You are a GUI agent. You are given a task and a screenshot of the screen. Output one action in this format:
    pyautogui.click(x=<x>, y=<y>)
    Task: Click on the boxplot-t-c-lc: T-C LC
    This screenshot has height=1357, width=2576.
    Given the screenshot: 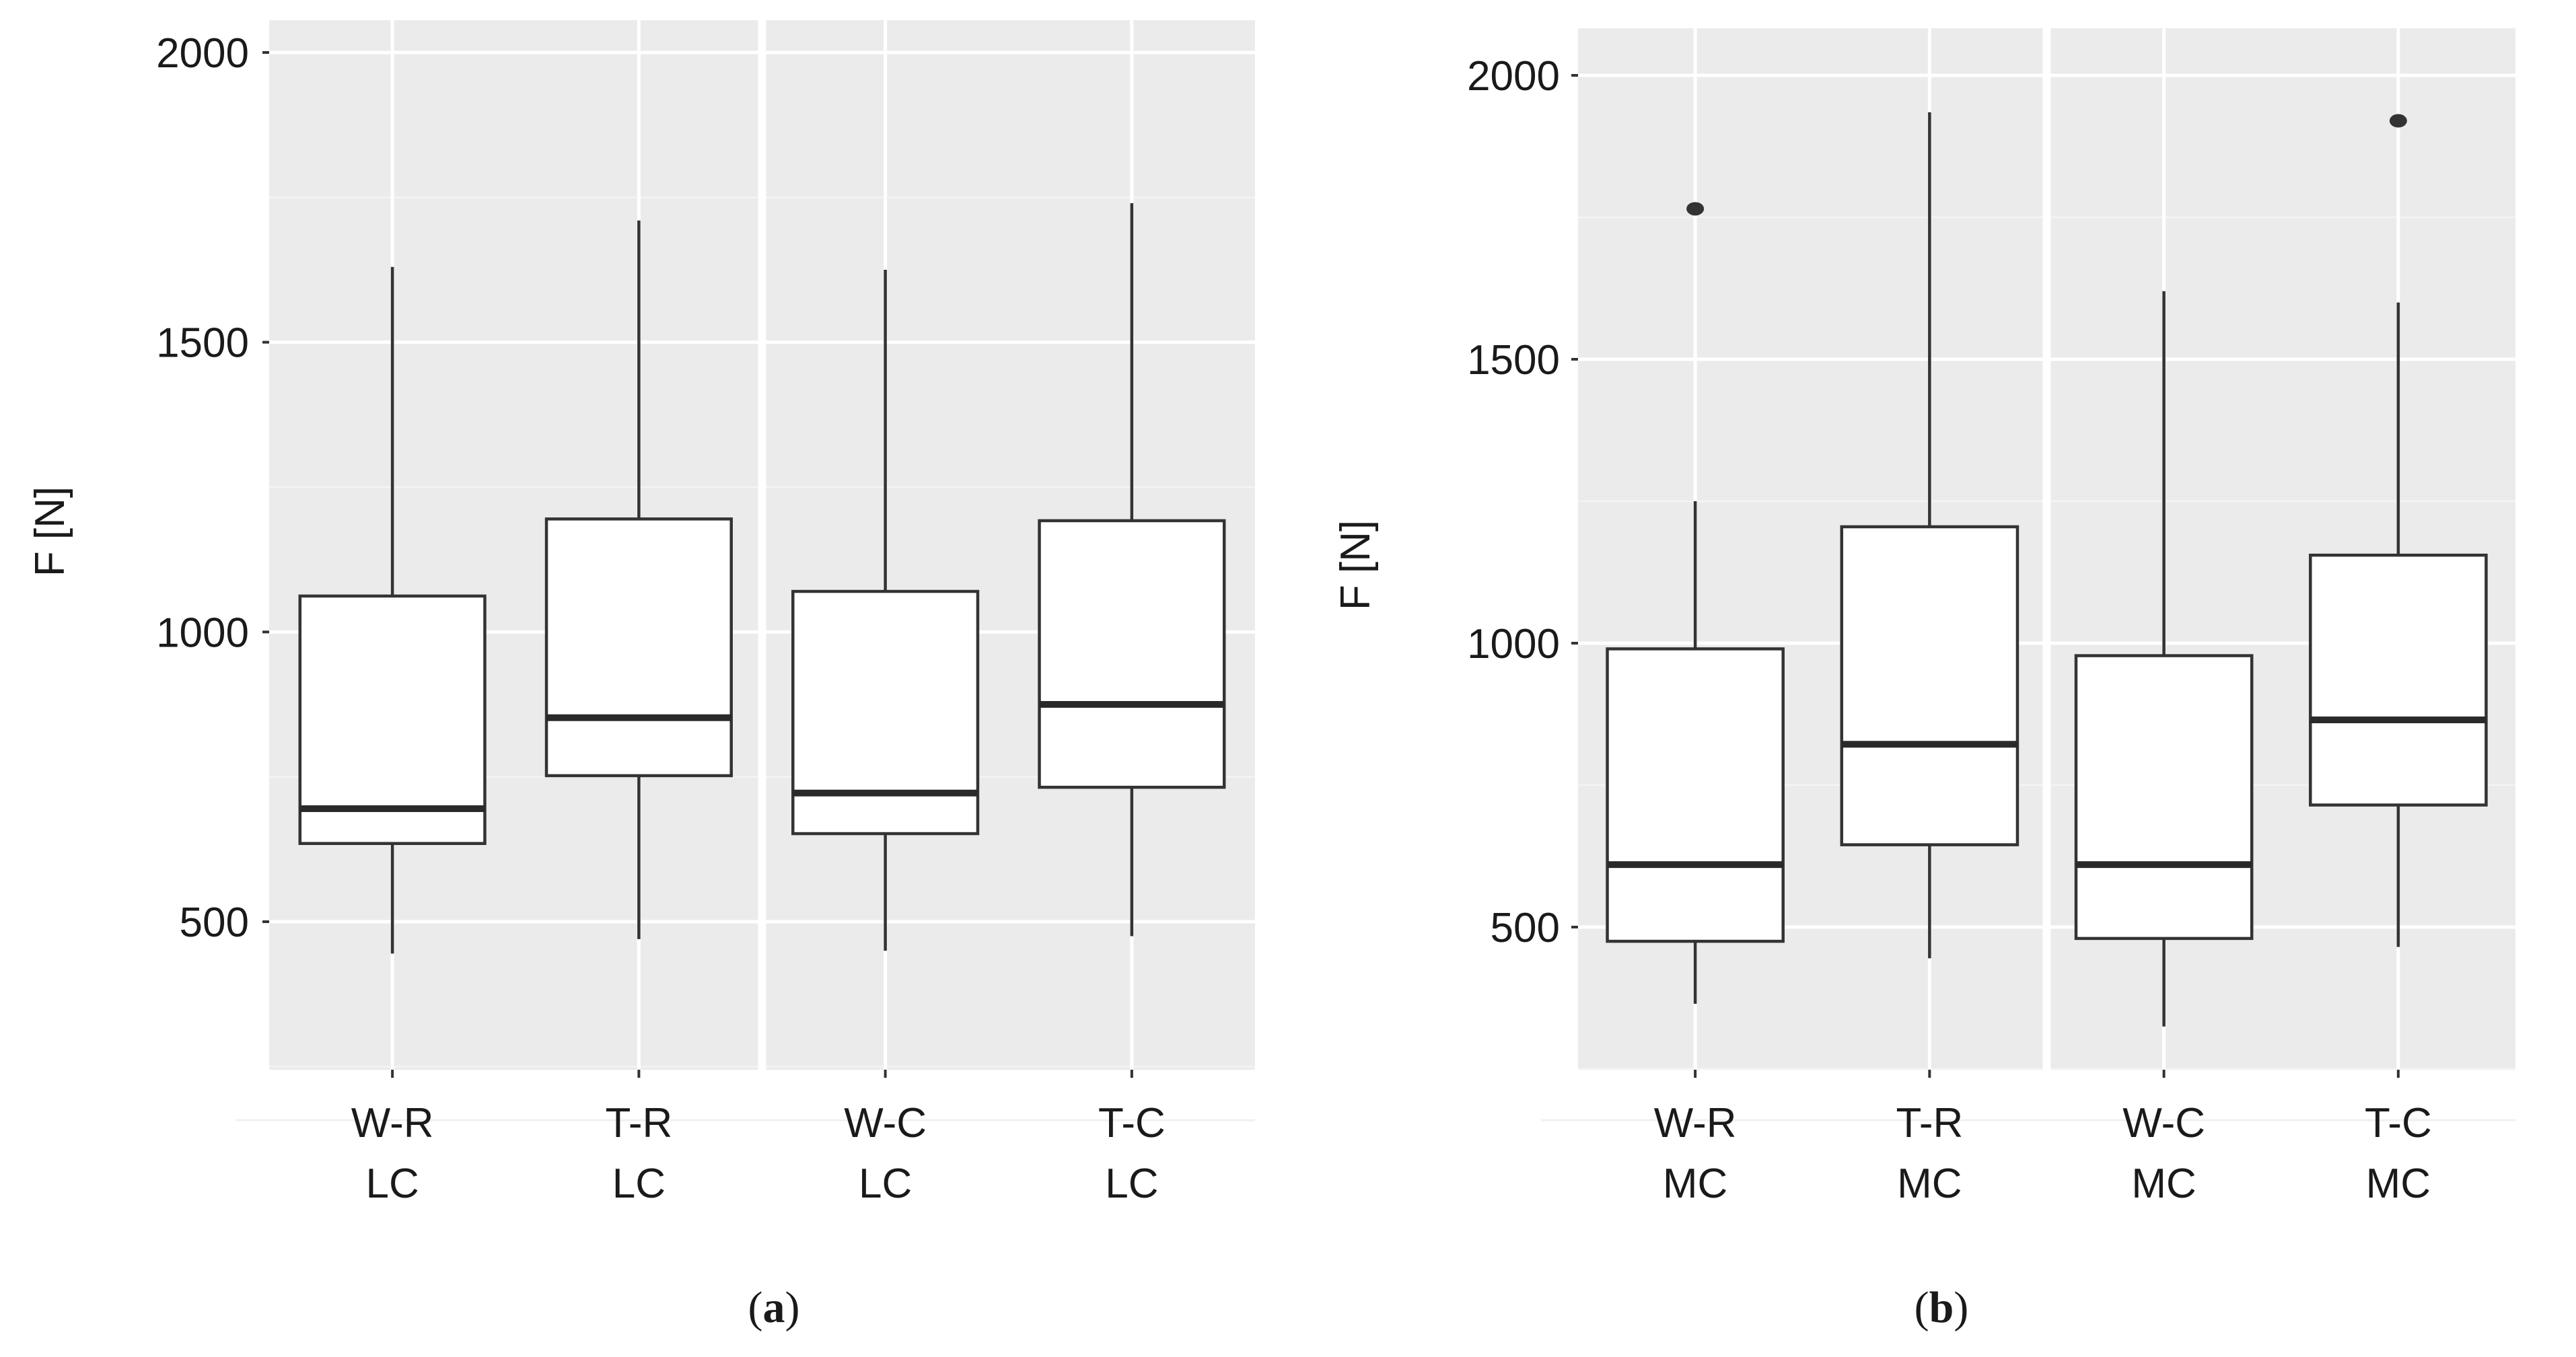 What is the action you would take?
    pyautogui.click(x=1132, y=705)
    